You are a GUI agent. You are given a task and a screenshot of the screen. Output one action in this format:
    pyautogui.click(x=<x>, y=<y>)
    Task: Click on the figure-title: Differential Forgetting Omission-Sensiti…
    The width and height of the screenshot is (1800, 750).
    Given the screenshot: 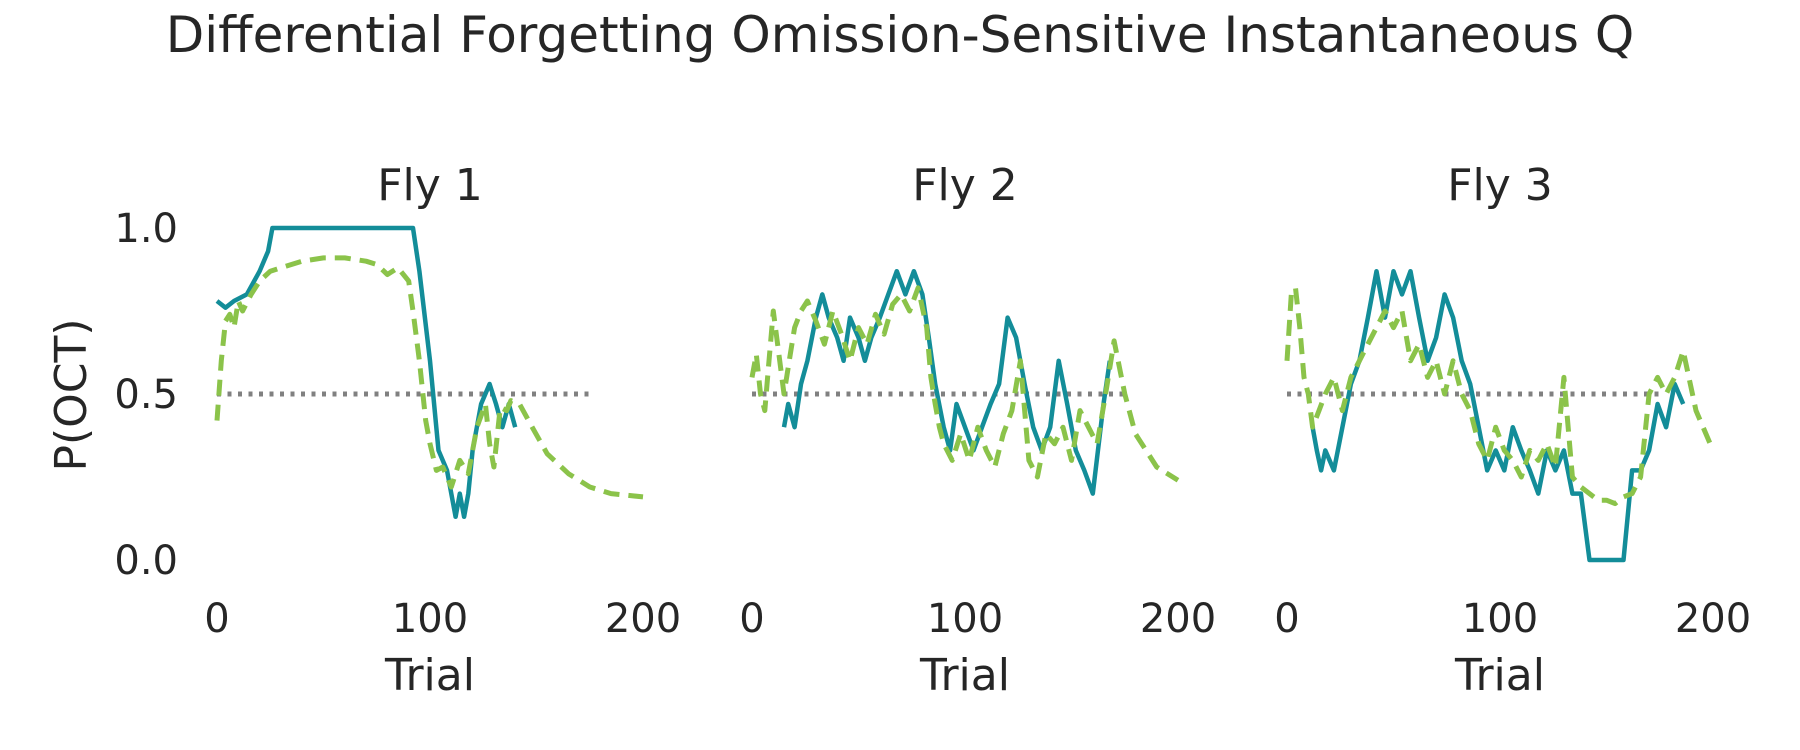 What is the action you would take?
    pyautogui.click(x=900, y=35)
    